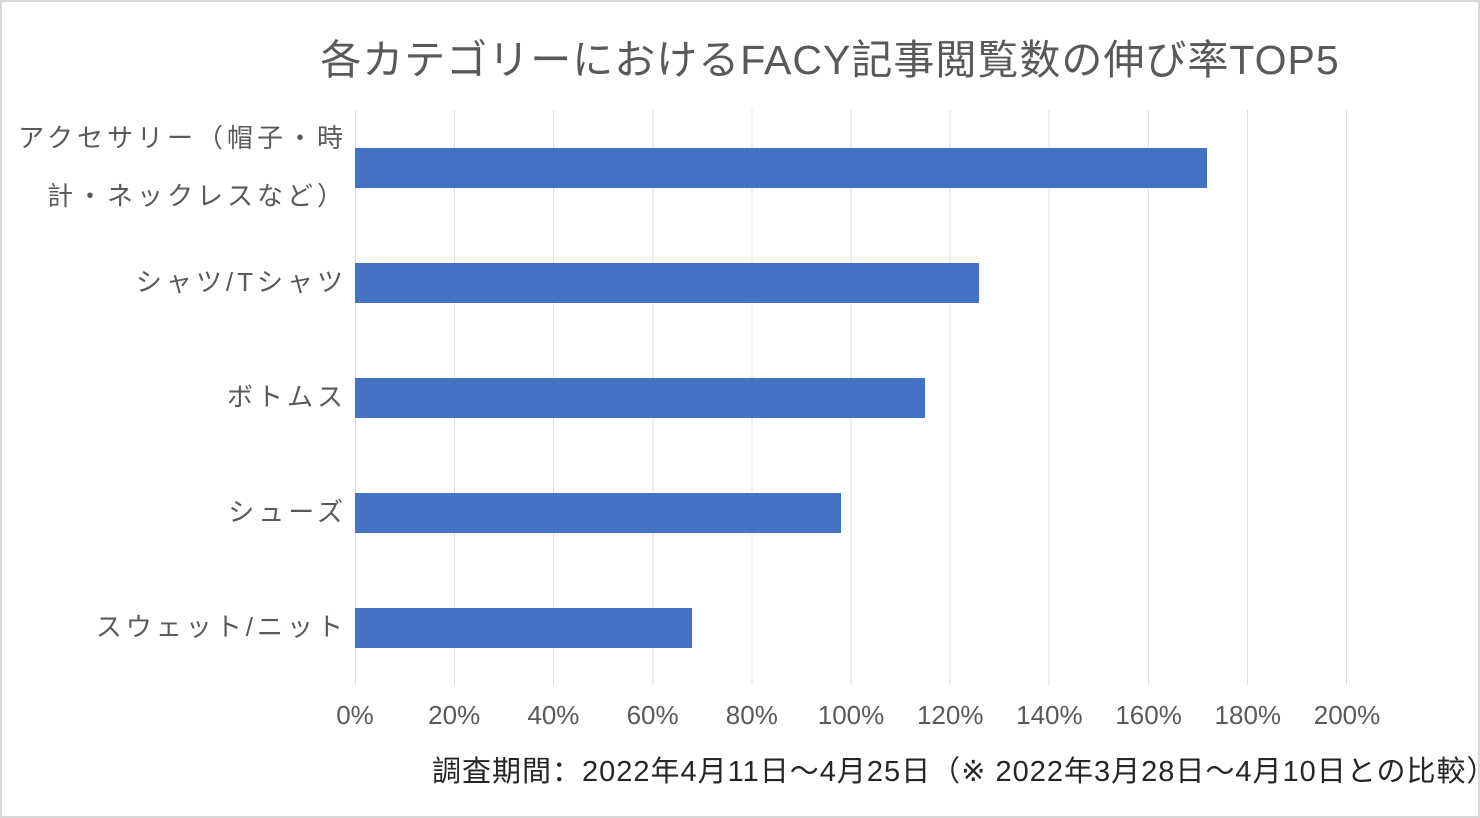  Describe the element at coordinates (221, 626) in the screenshot. I see `category-label: スウェット/ニット` at that location.